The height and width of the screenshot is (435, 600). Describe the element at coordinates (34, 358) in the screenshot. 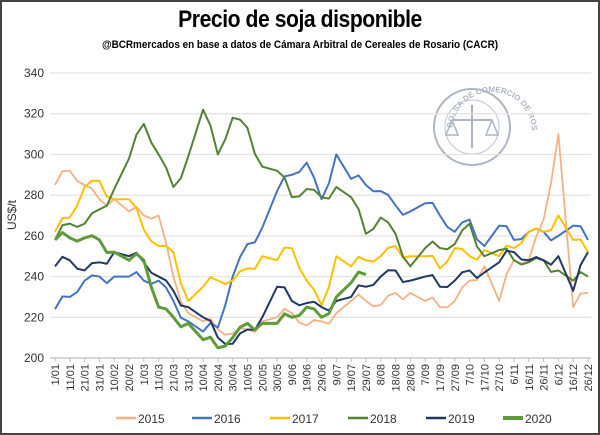

I see `y-tick-label: 200` at that location.